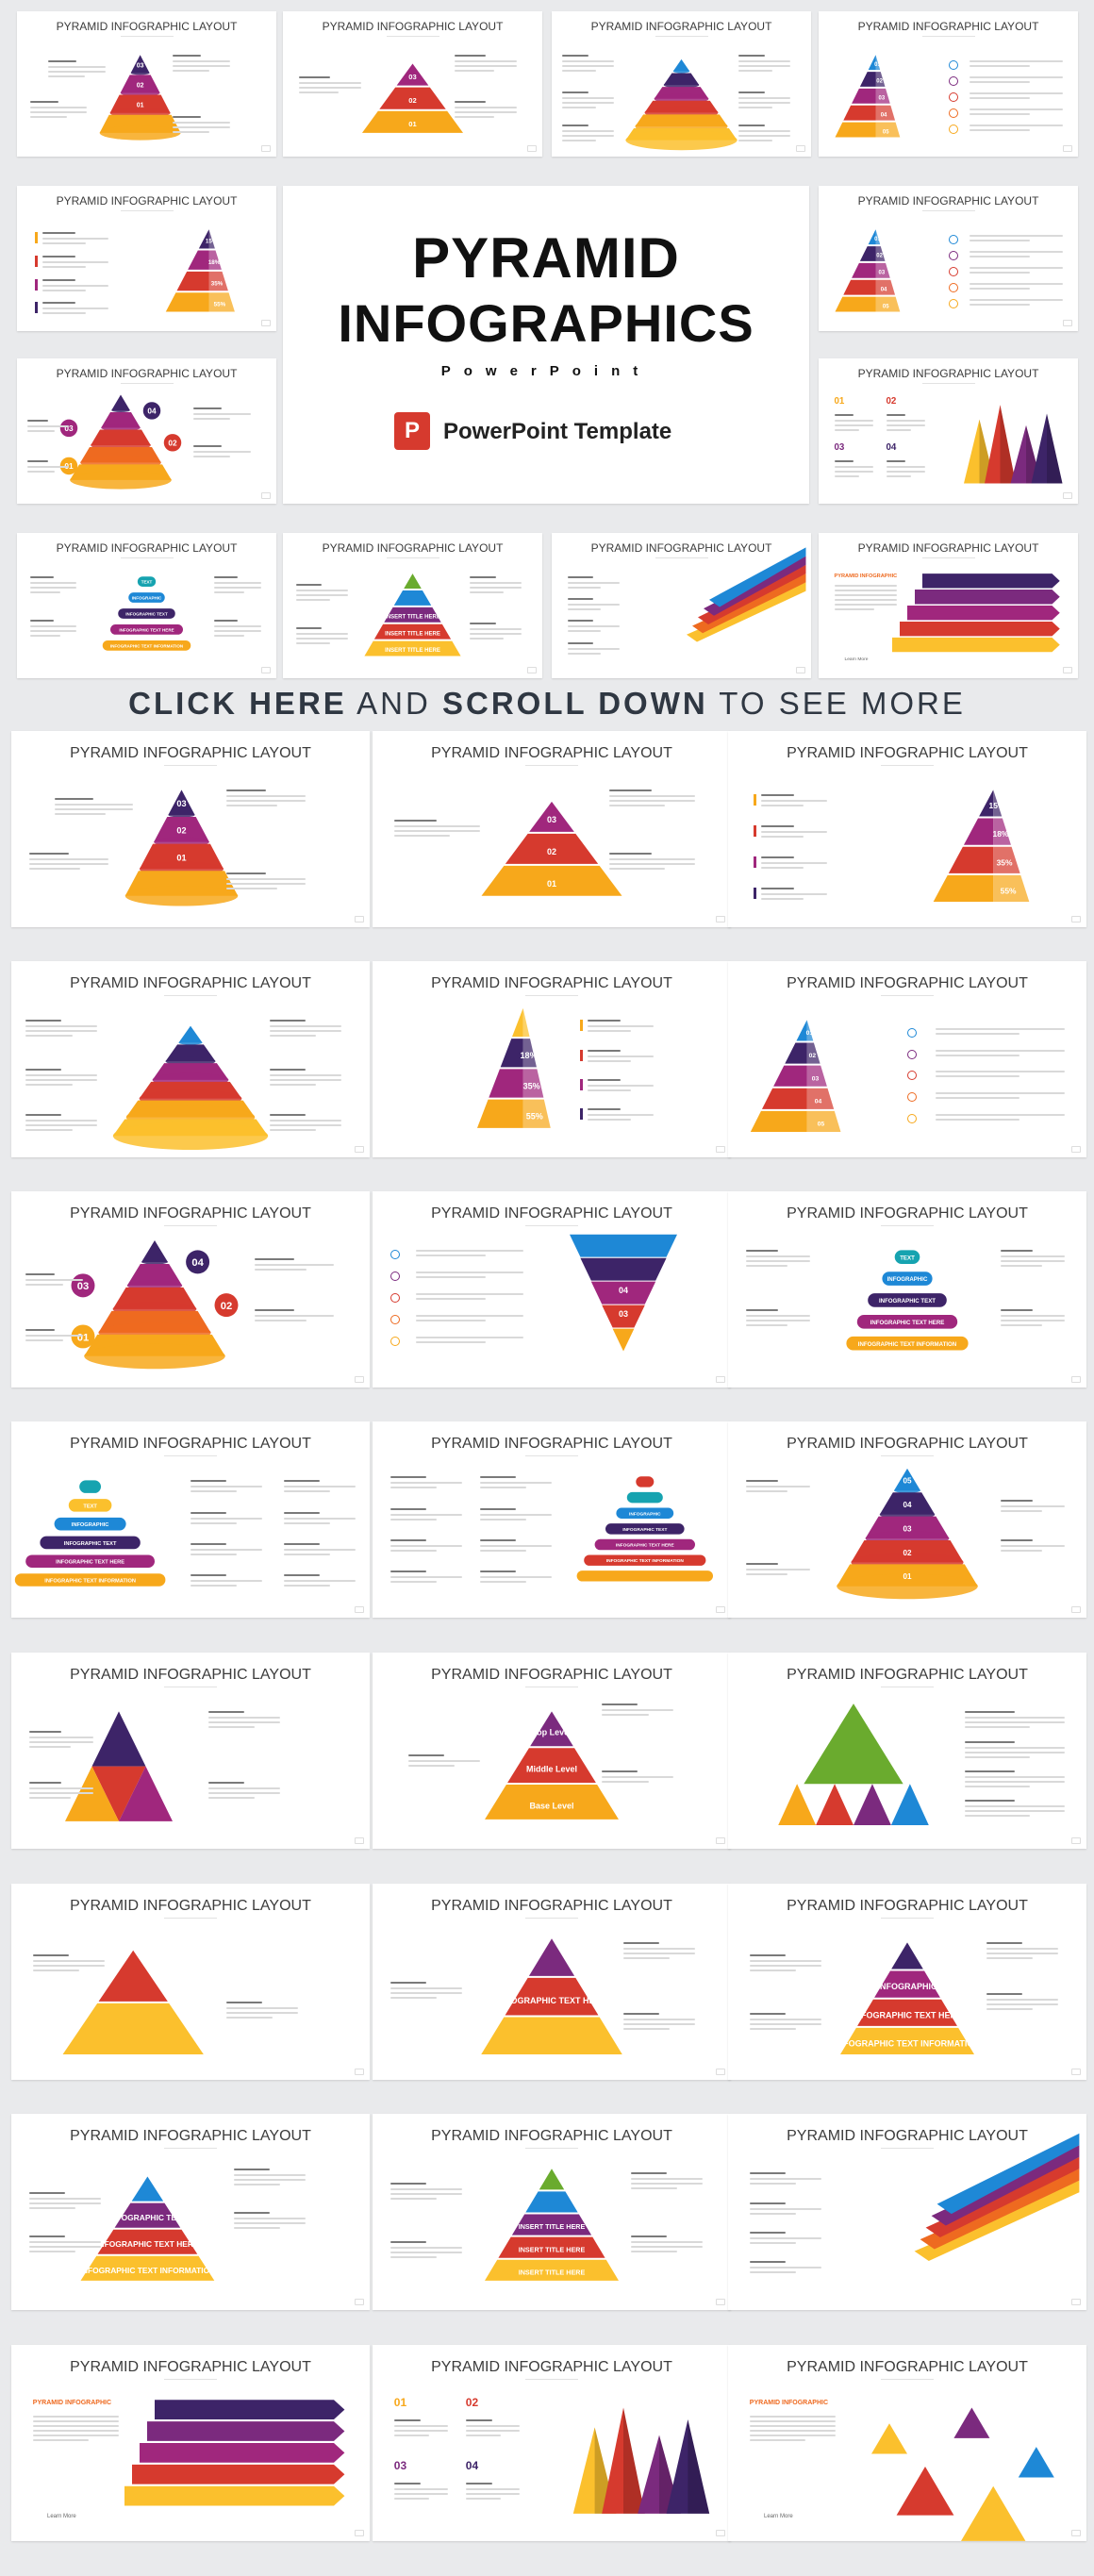 This screenshot has height=2576, width=1094. I want to click on list-icon, so click(912, 1076).